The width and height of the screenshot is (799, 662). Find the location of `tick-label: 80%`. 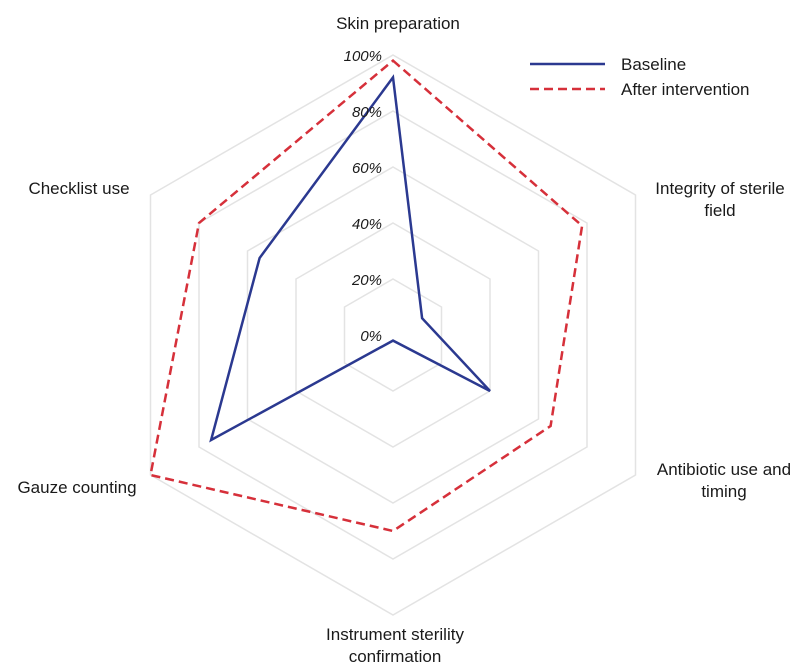

tick-label: 80% is located at coordinates (367, 112).